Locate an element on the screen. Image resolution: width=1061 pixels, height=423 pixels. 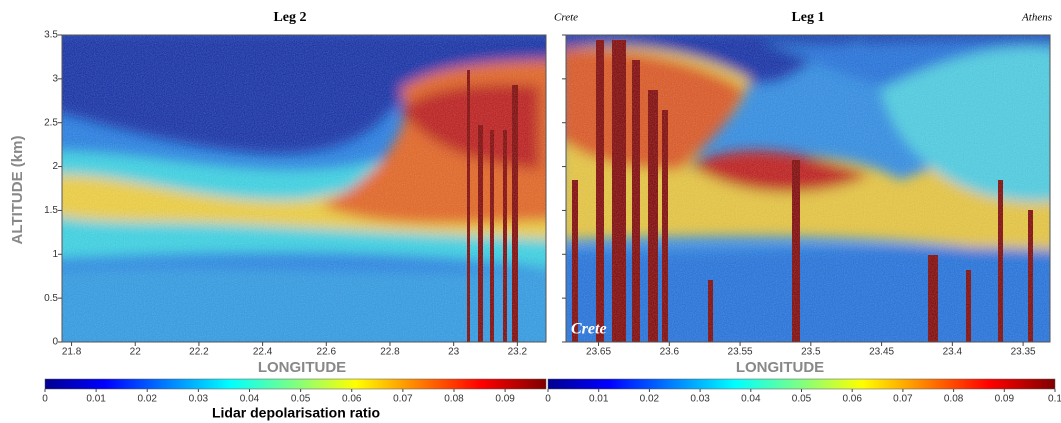
x-tick-label: 23 is located at coordinates (454, 352).